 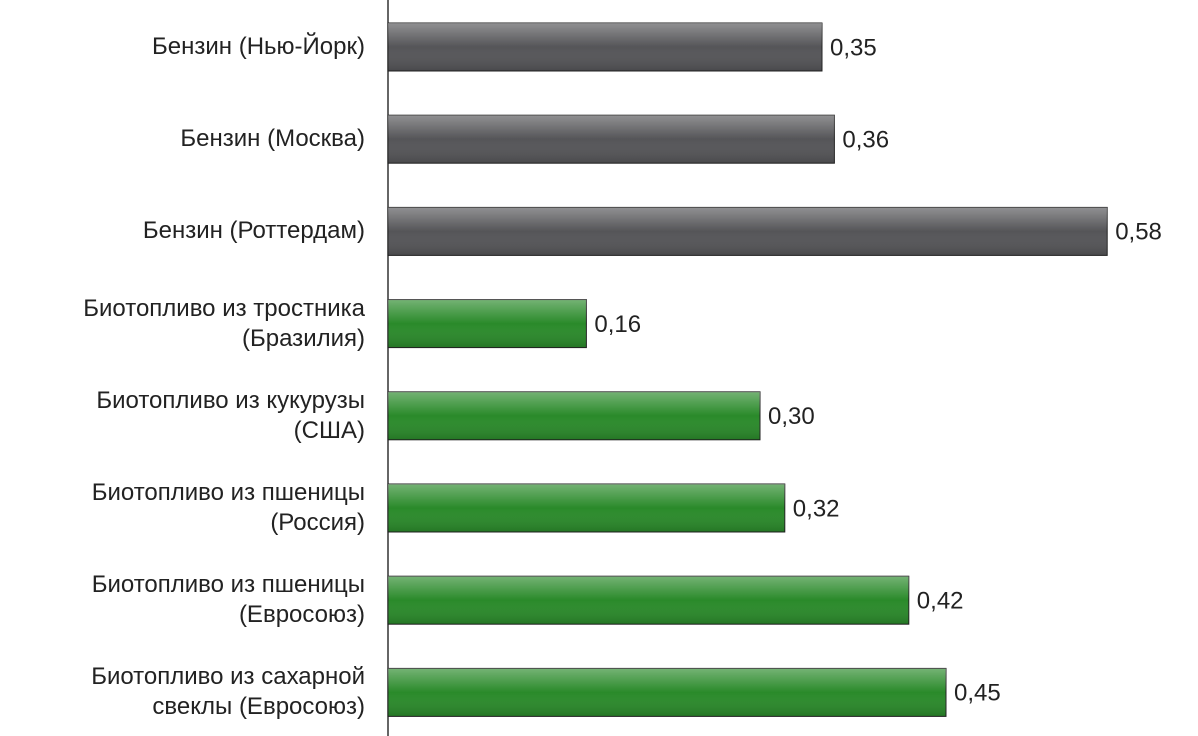 I want to click on category-label: Бензин (Нью-Йорк), so click(x=258, y=46).